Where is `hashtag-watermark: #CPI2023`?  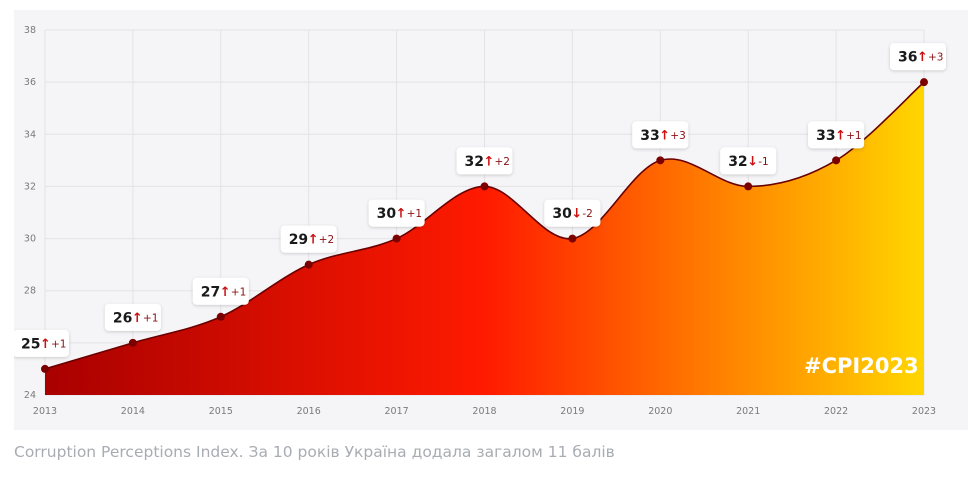 hashtag-watermark: #CPI2023 is located at coordinates (861, 366).